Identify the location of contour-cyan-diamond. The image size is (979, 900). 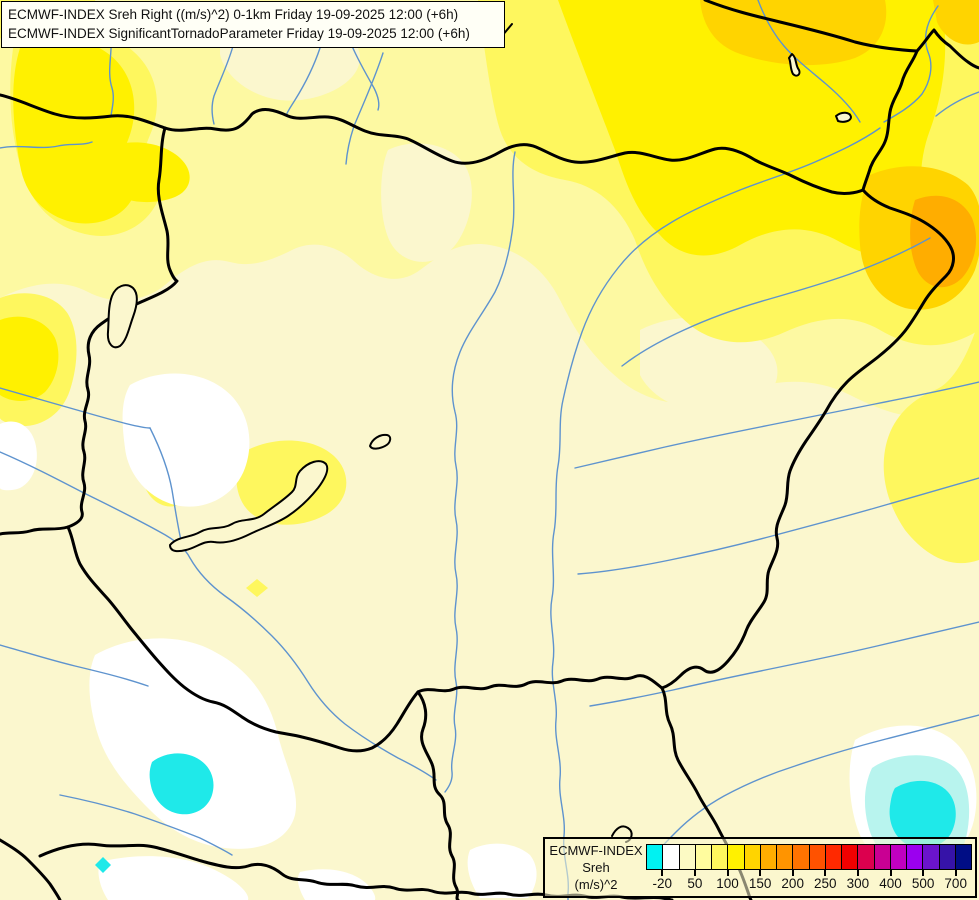
(103, 865).